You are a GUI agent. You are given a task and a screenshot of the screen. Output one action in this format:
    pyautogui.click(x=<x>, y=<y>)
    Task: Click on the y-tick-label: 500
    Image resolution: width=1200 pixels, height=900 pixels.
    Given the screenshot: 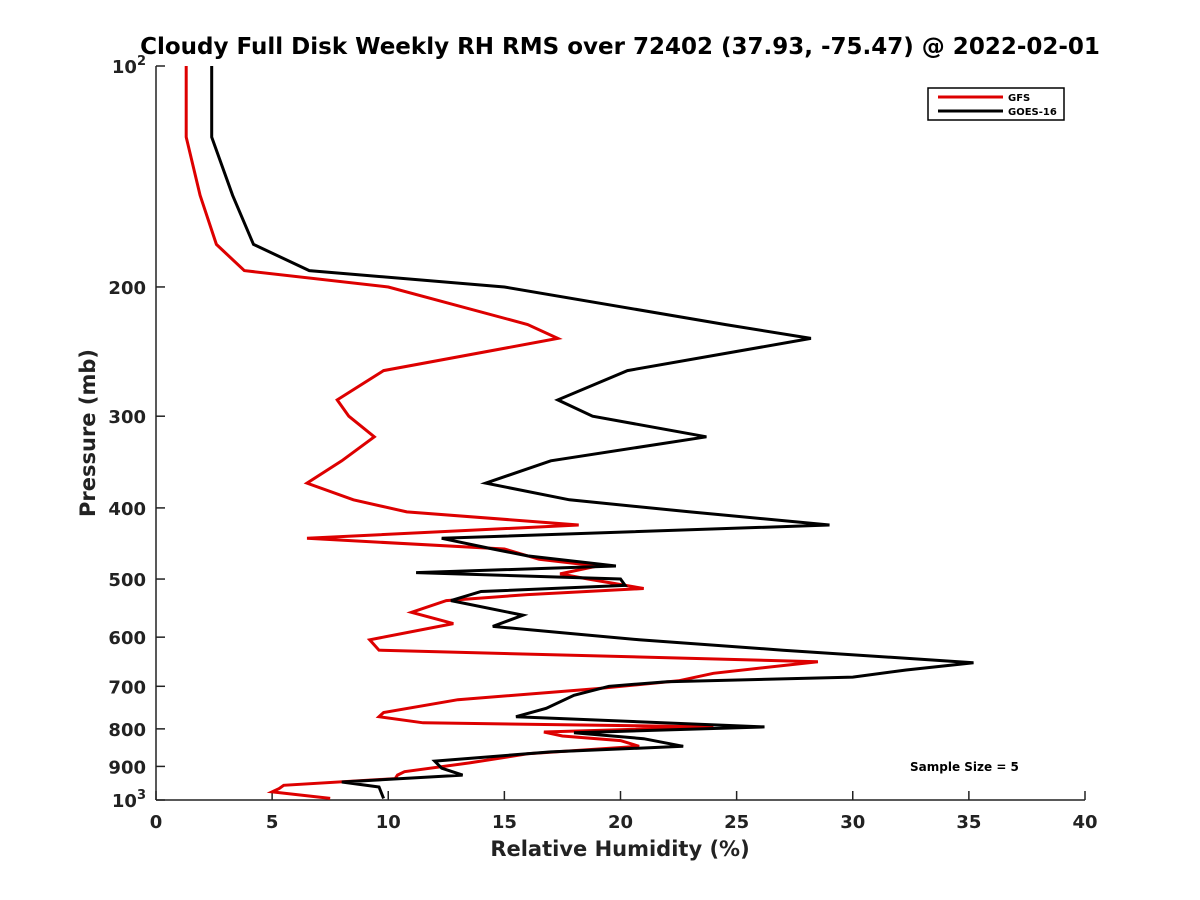 What is the action you would take?
    pyautogui.click(x=127, y=580)
    